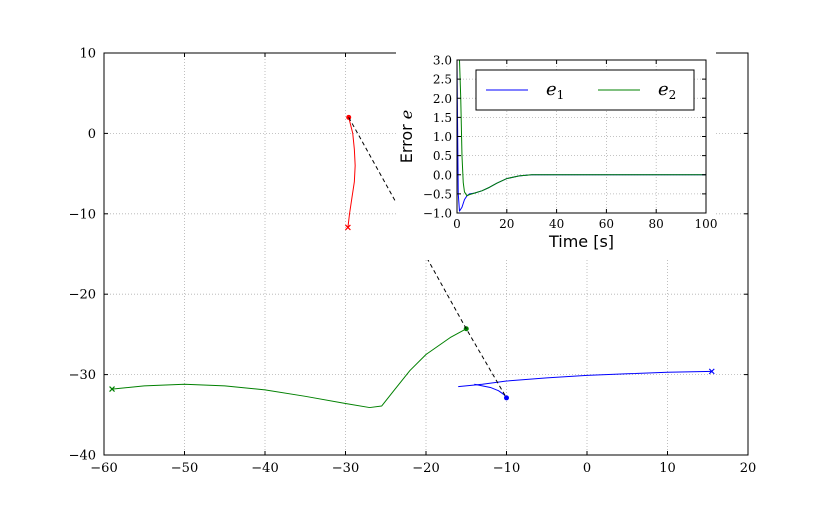 The height and width of the screenshot is (510, 831). What do you see at coordinates (437, 214) in the screenshot?
I see `inset-y-tick-label: −1.0` at bounding box center [437, 214].